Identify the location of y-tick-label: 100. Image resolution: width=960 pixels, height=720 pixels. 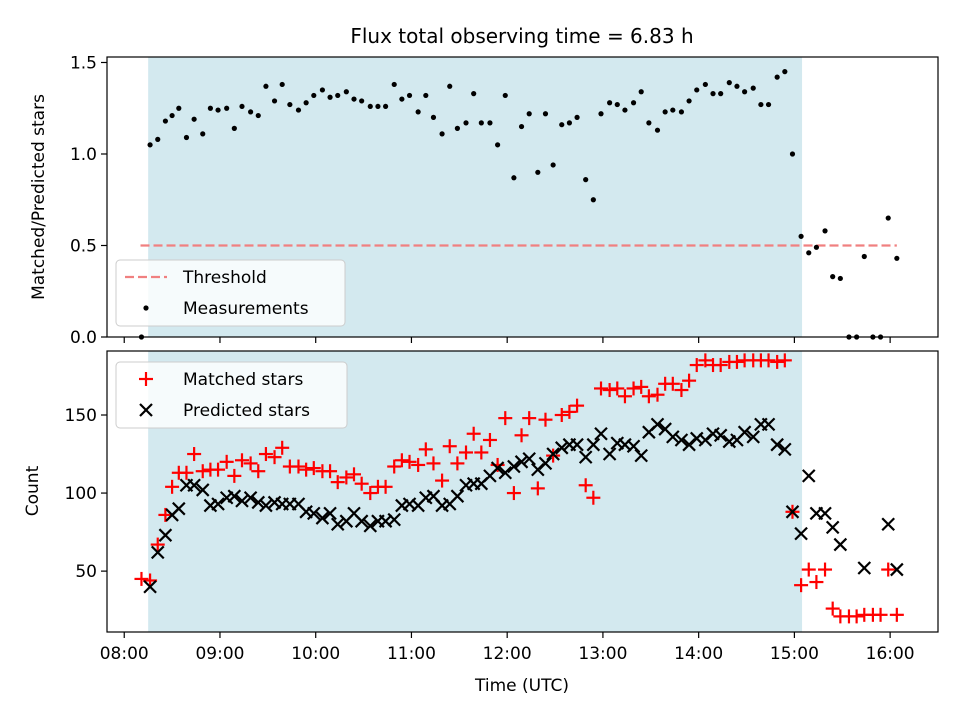
(81, 494).